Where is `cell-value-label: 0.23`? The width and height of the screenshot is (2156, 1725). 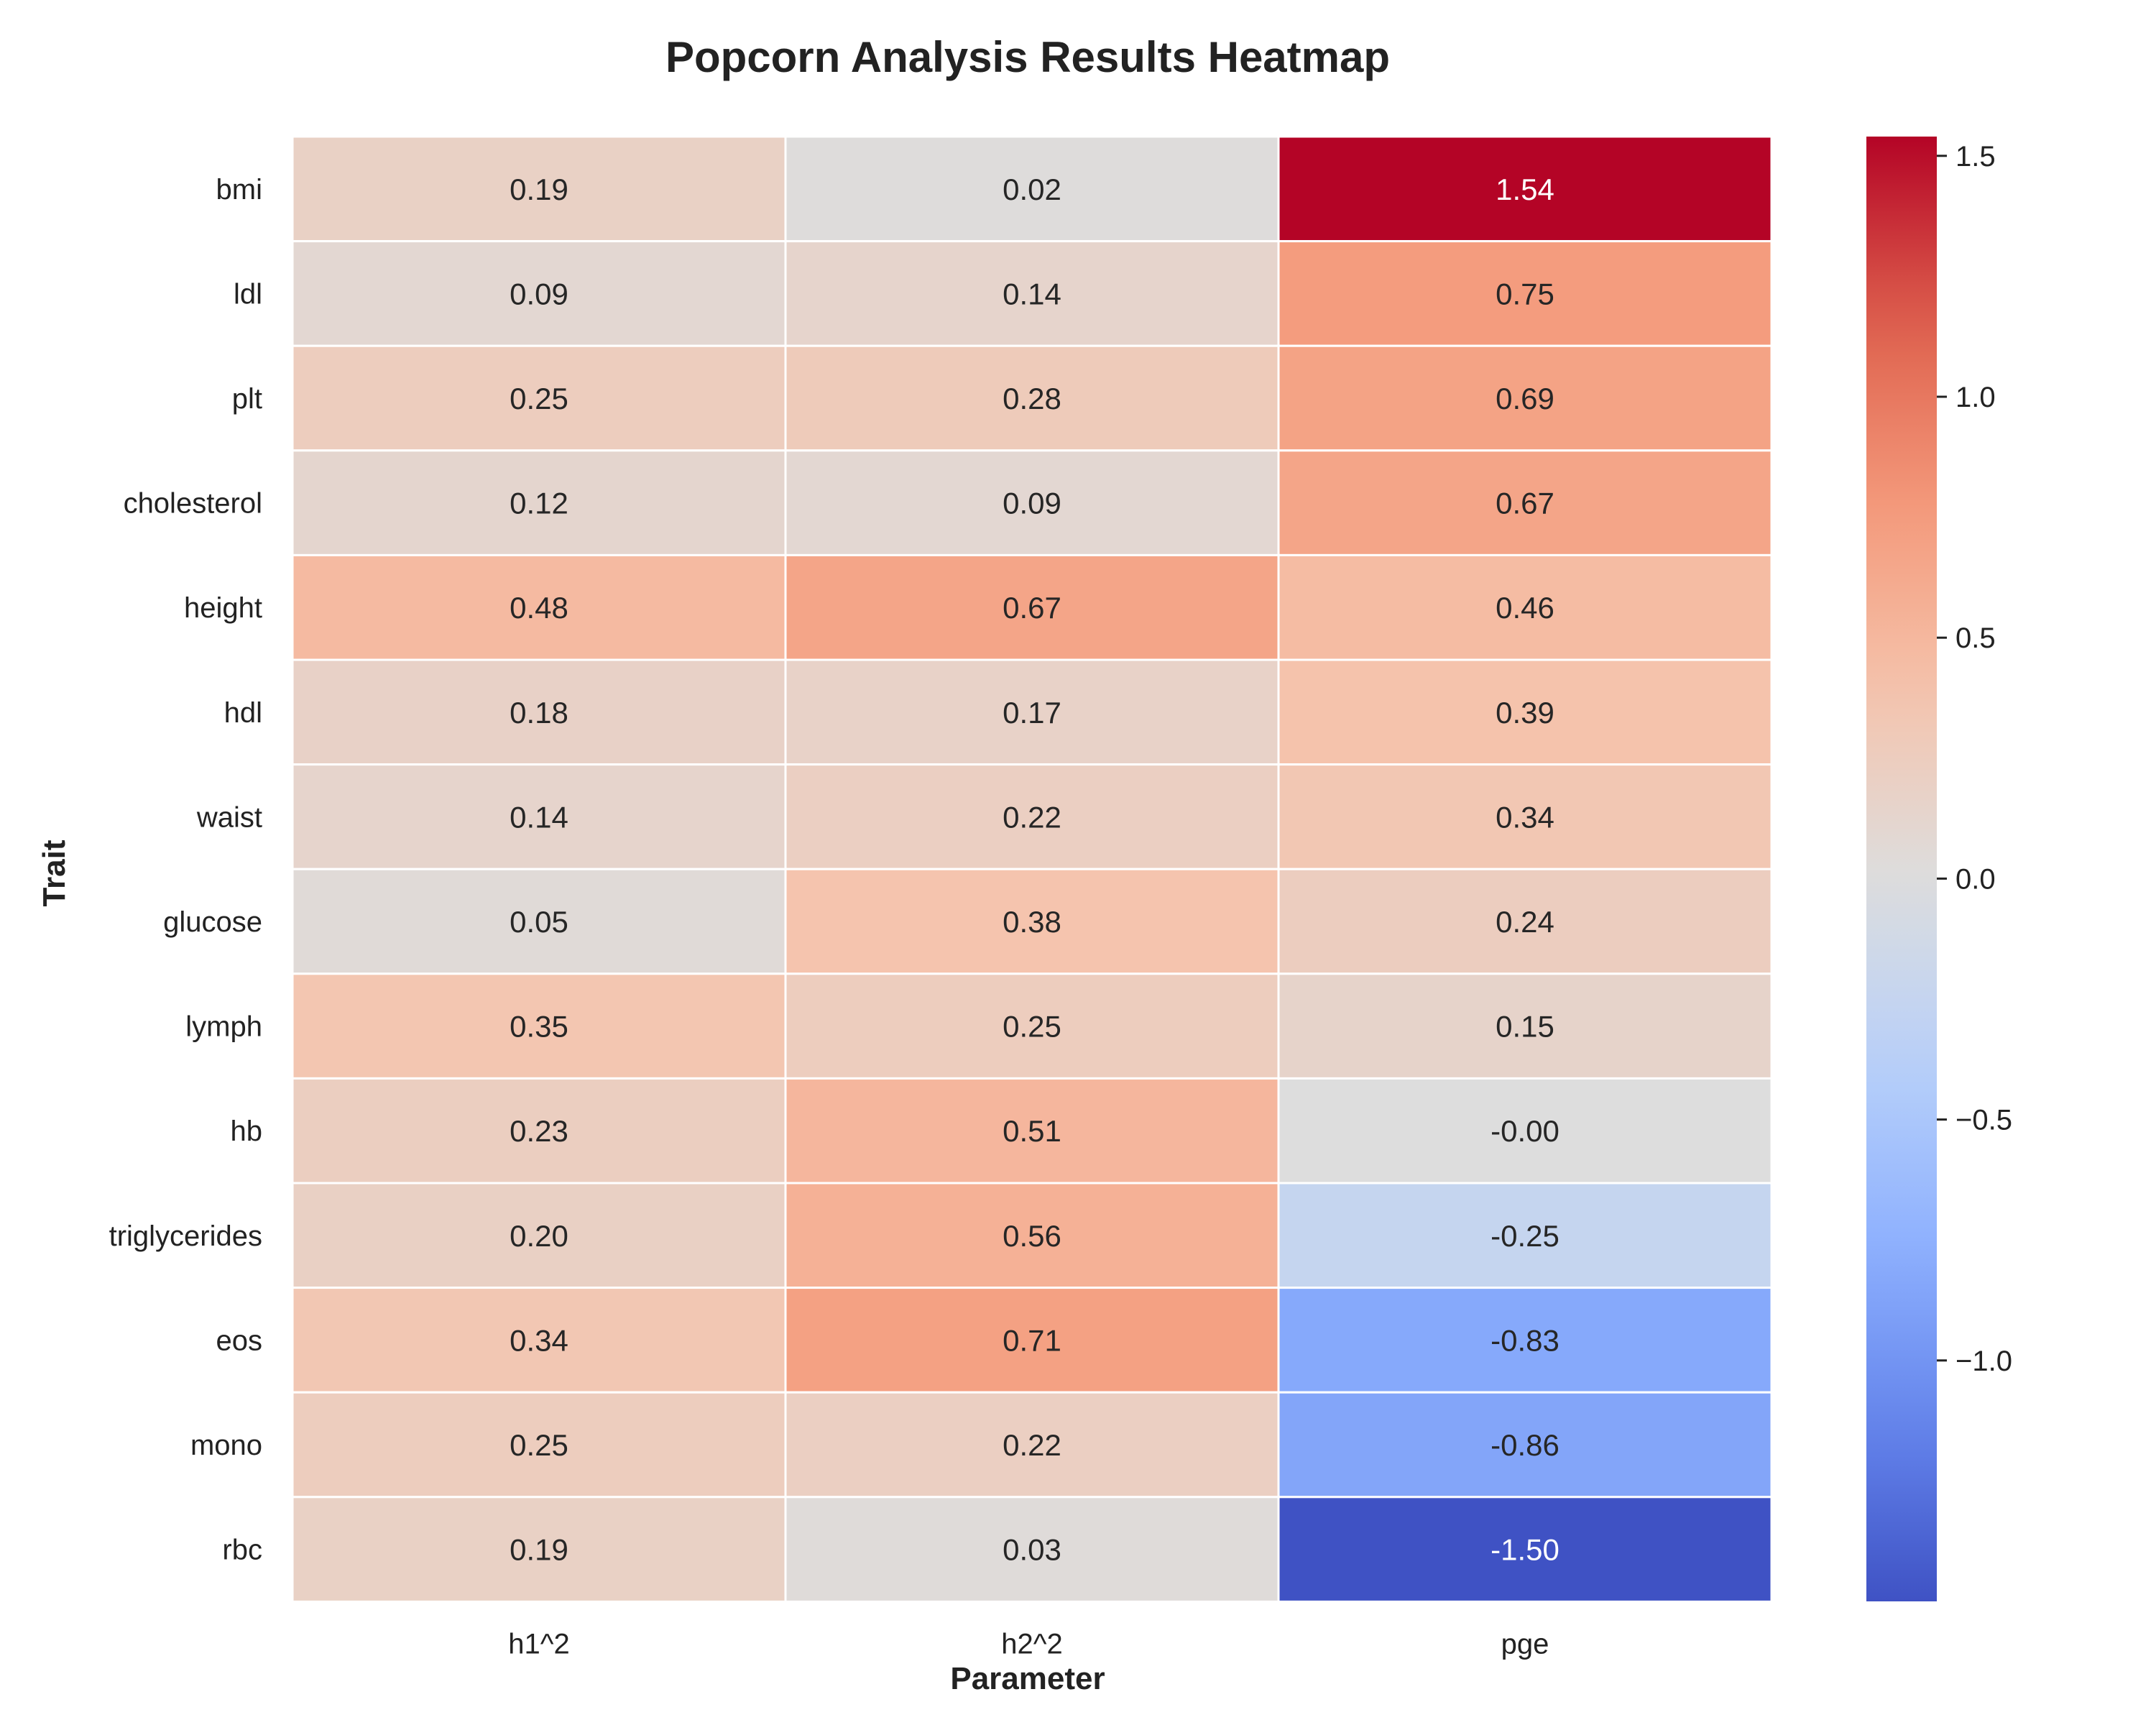 cell-value-label: 0.23 is located at coordinates (539, 1131).